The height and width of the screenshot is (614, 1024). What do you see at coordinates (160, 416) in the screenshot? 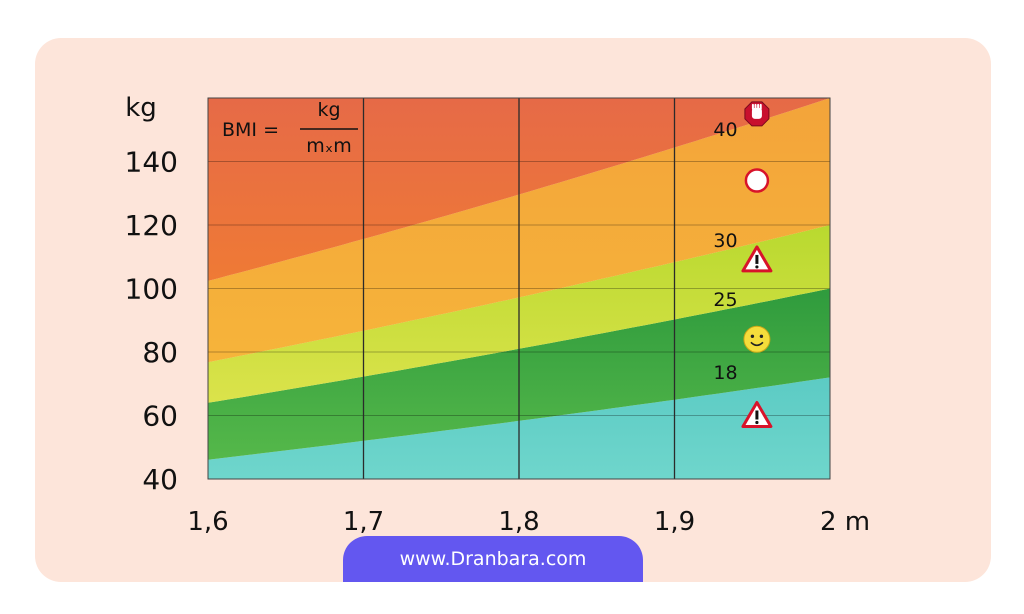
I see `y-tick-label: 60` at bounding box center [160, 416].